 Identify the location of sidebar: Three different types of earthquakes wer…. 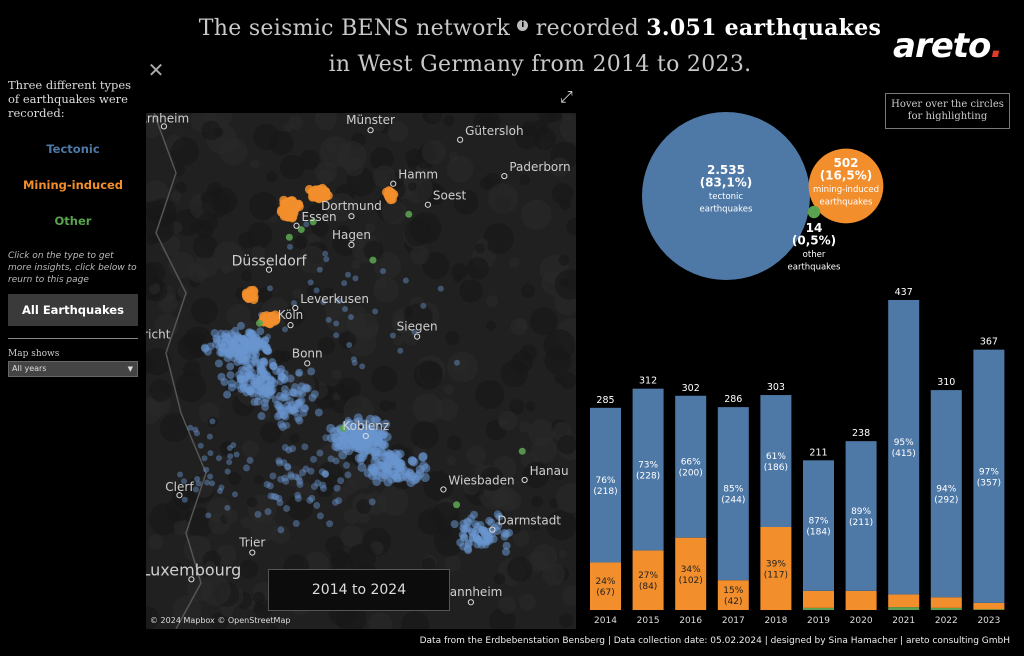
(73, 227).